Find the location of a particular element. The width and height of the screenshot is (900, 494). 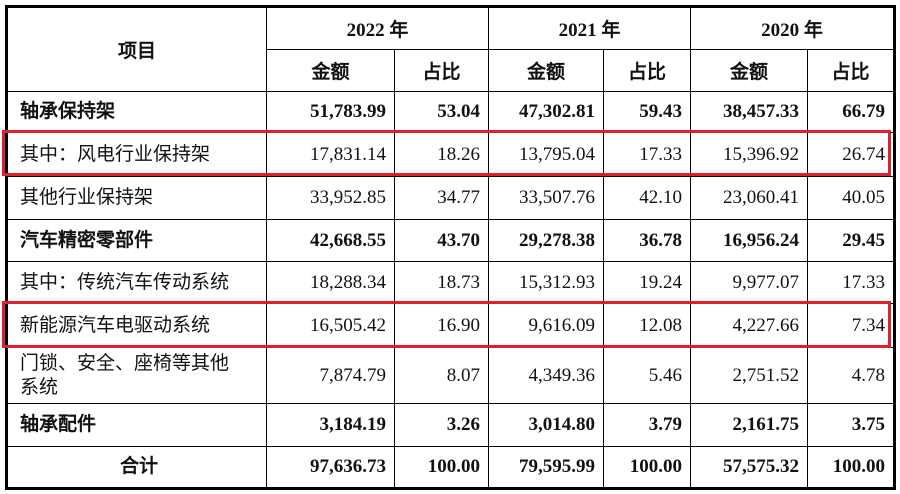

amount-cell: 47,302.81 is located at coordinates (546, 112).